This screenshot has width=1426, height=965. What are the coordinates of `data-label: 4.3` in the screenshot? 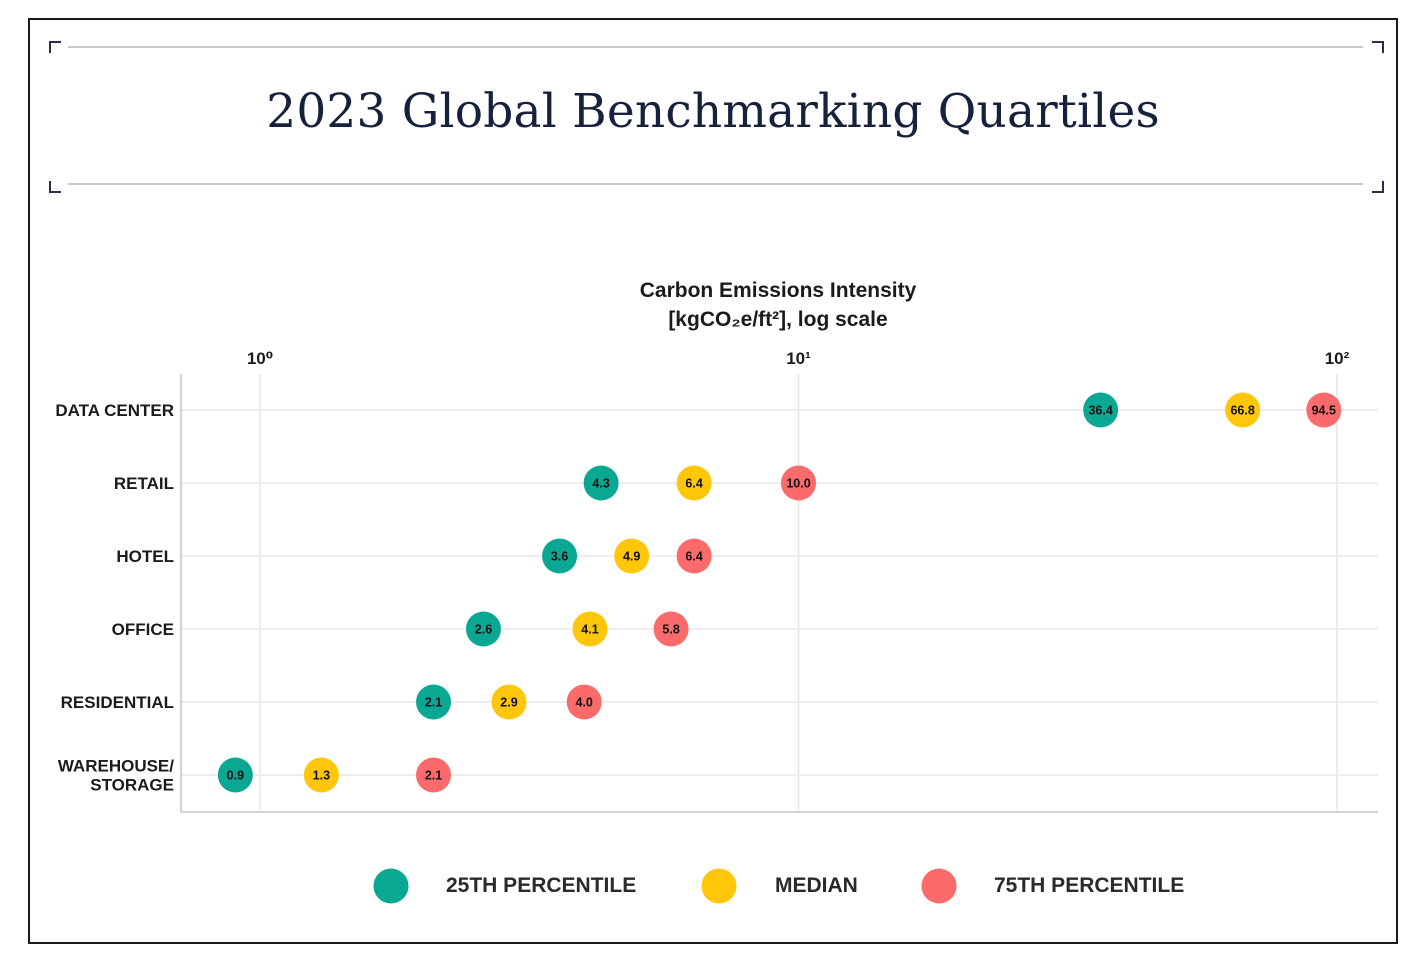 It's located at (600, 484).